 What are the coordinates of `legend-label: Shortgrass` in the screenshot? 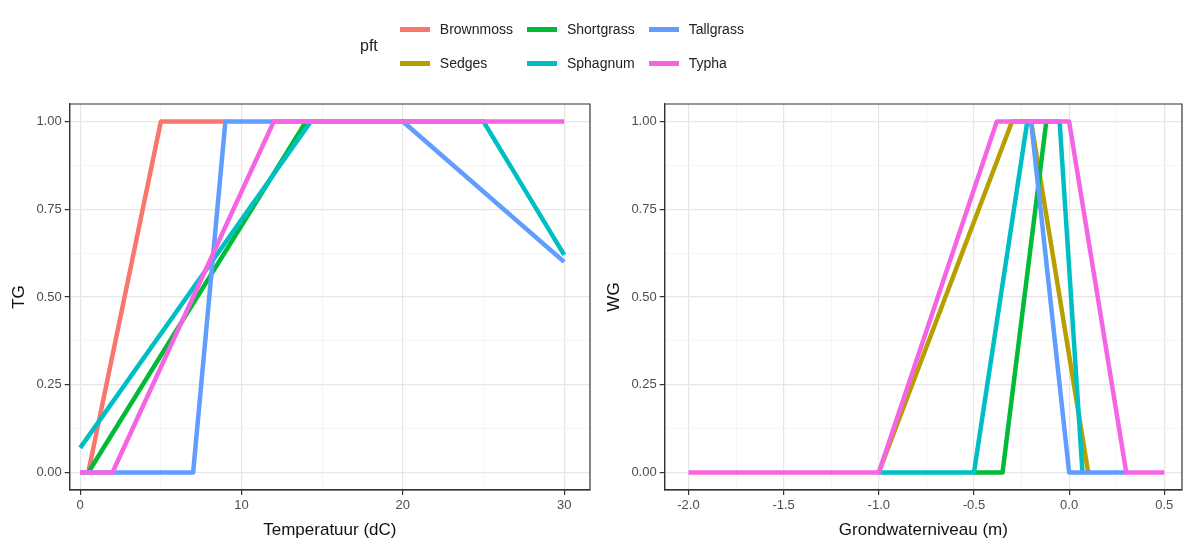 It's located at (600, 29).